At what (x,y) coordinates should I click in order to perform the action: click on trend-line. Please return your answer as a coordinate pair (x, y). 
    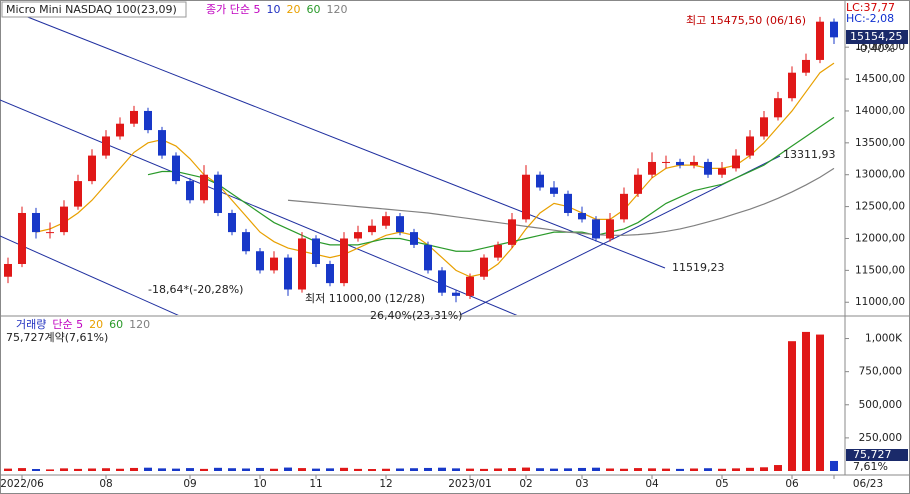
    Looking at the image, I should click on (89, 275).